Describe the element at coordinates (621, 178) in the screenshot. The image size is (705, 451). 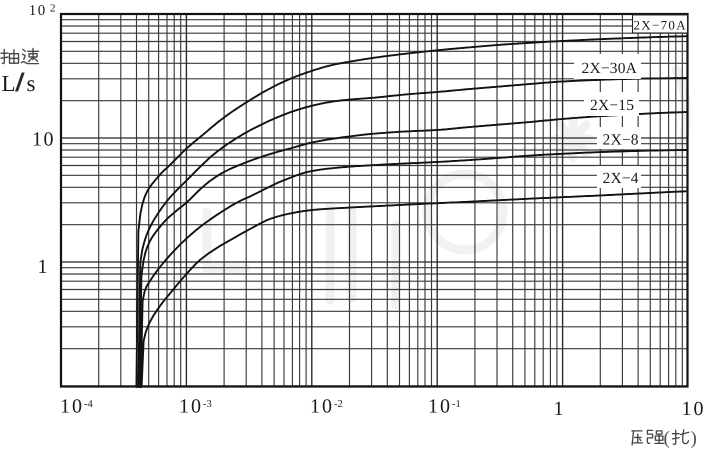
I see `svg-text: 2X−4` at that location.